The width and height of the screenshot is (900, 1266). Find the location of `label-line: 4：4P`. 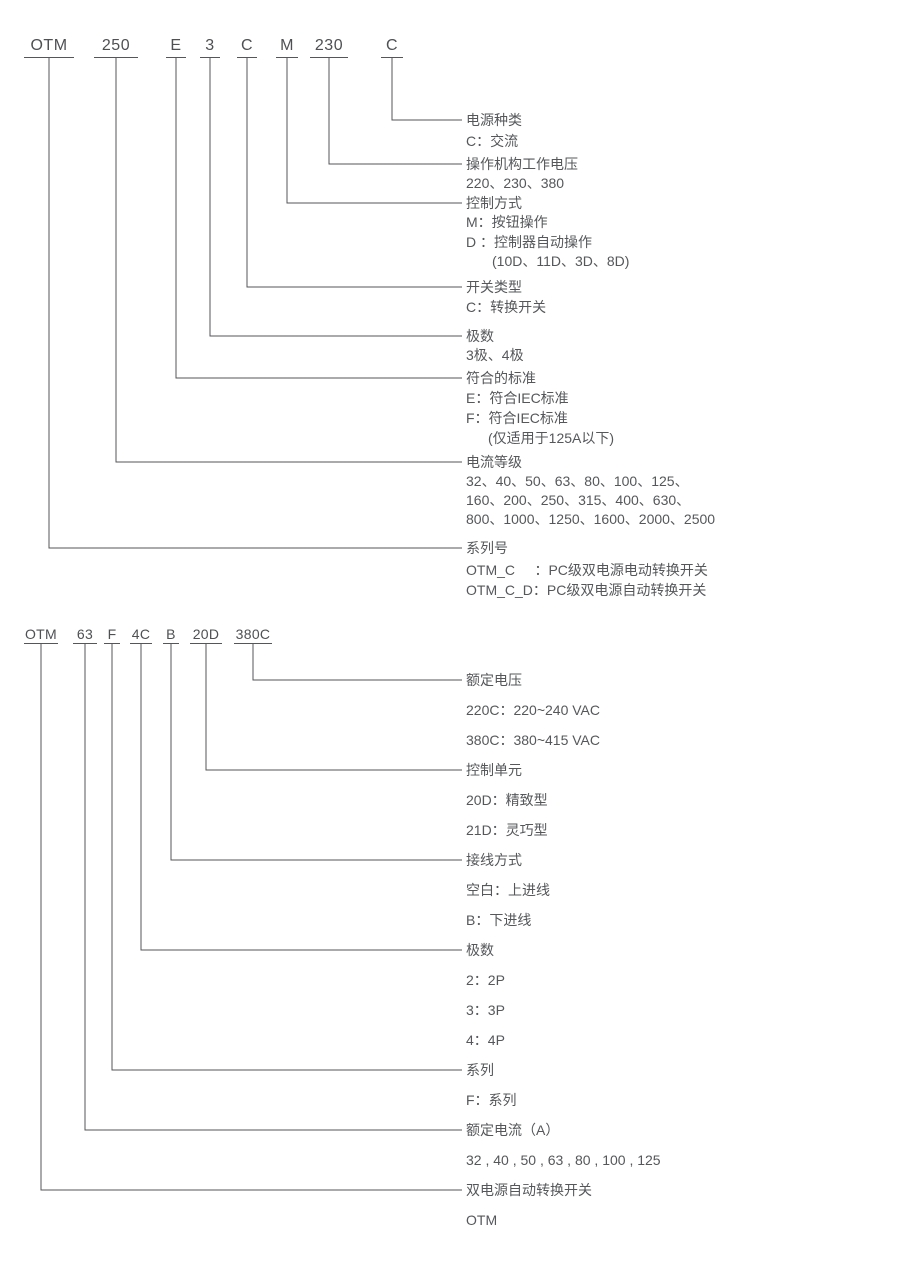

label-line: 4：4P is located at coordinates (485, 1040).